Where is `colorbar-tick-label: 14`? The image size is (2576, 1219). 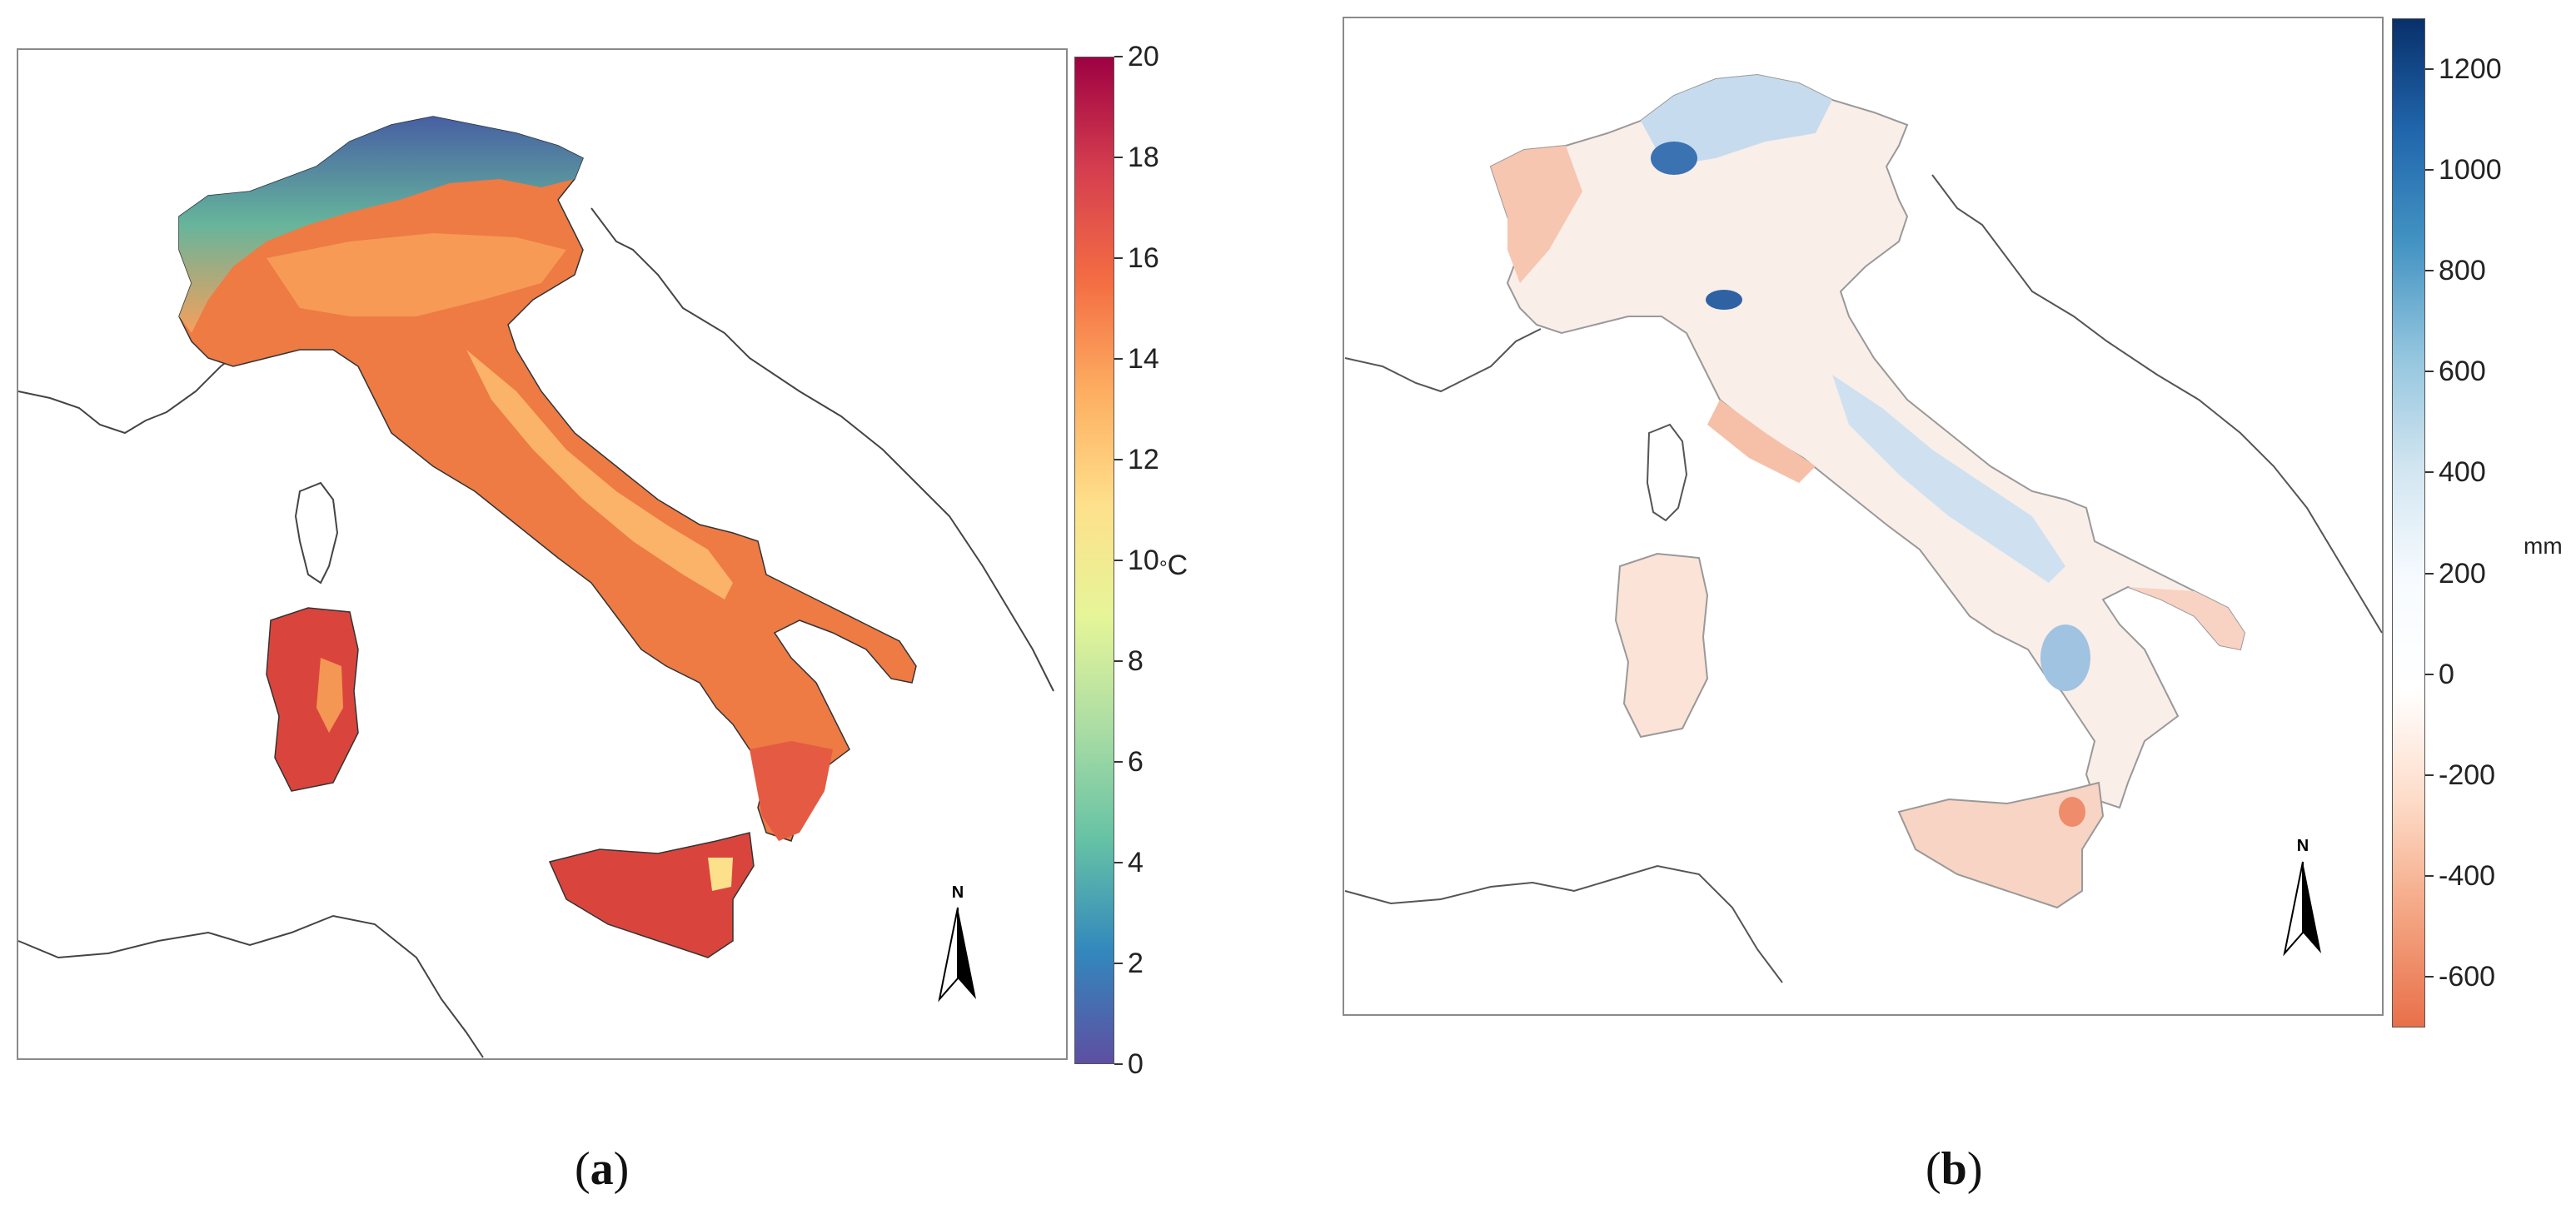
colorbar-tick-label: 14 is located at coordinates (1143, 359).